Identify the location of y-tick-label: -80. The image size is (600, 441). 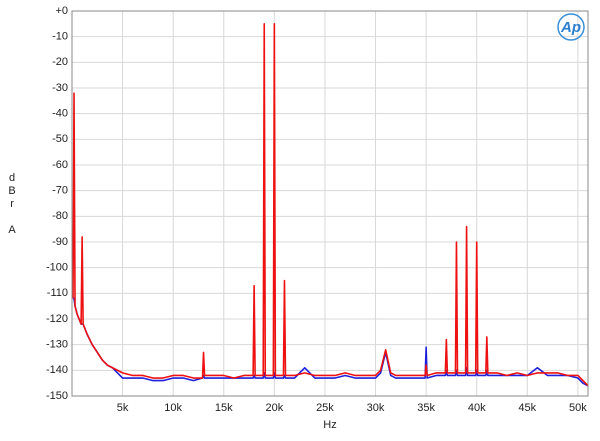
(60, 216).